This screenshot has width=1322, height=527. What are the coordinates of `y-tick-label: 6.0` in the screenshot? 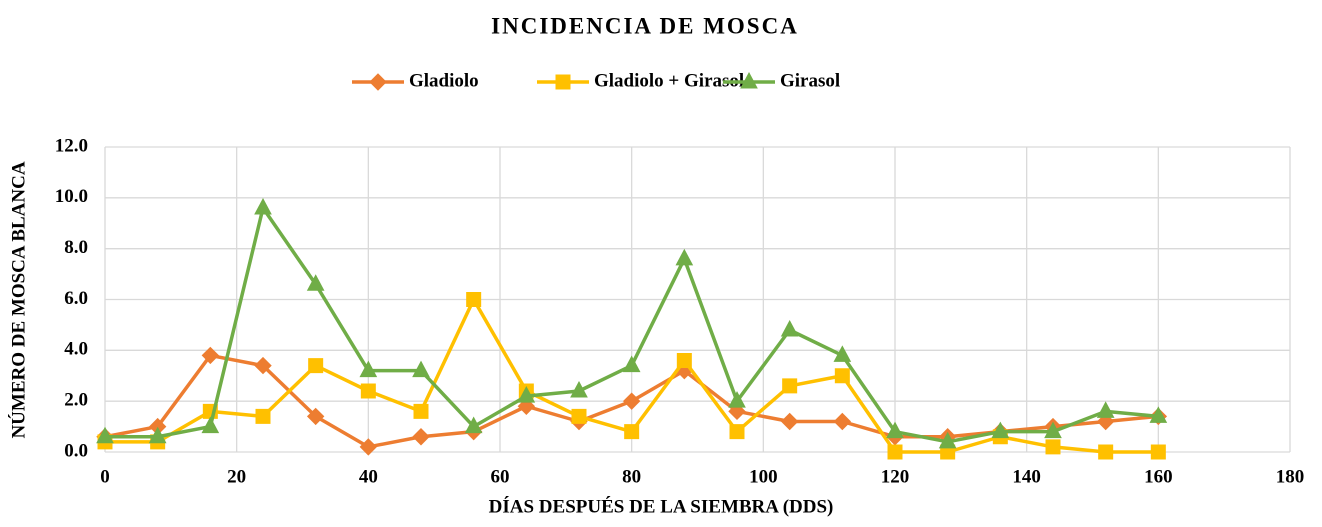 It's located at (76, 298).